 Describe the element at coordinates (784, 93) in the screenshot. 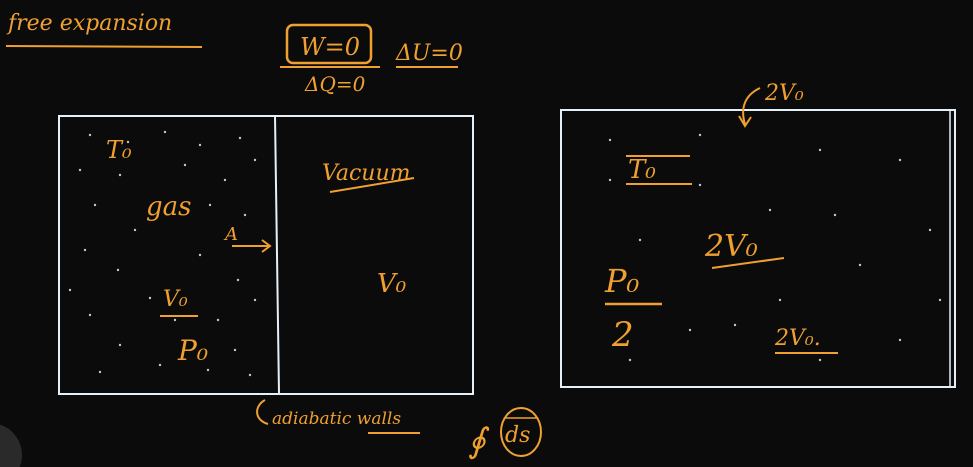

I see `top-volume-label: 2V₀` at that location.